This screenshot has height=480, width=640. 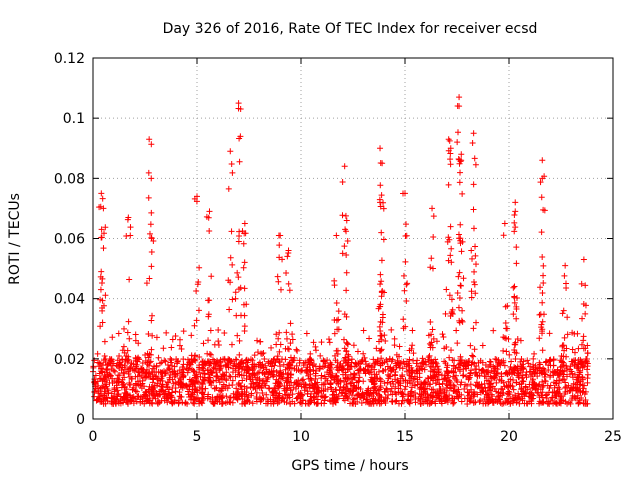 I want to click on y-tick-label: 0, so click(x=80, y=420).